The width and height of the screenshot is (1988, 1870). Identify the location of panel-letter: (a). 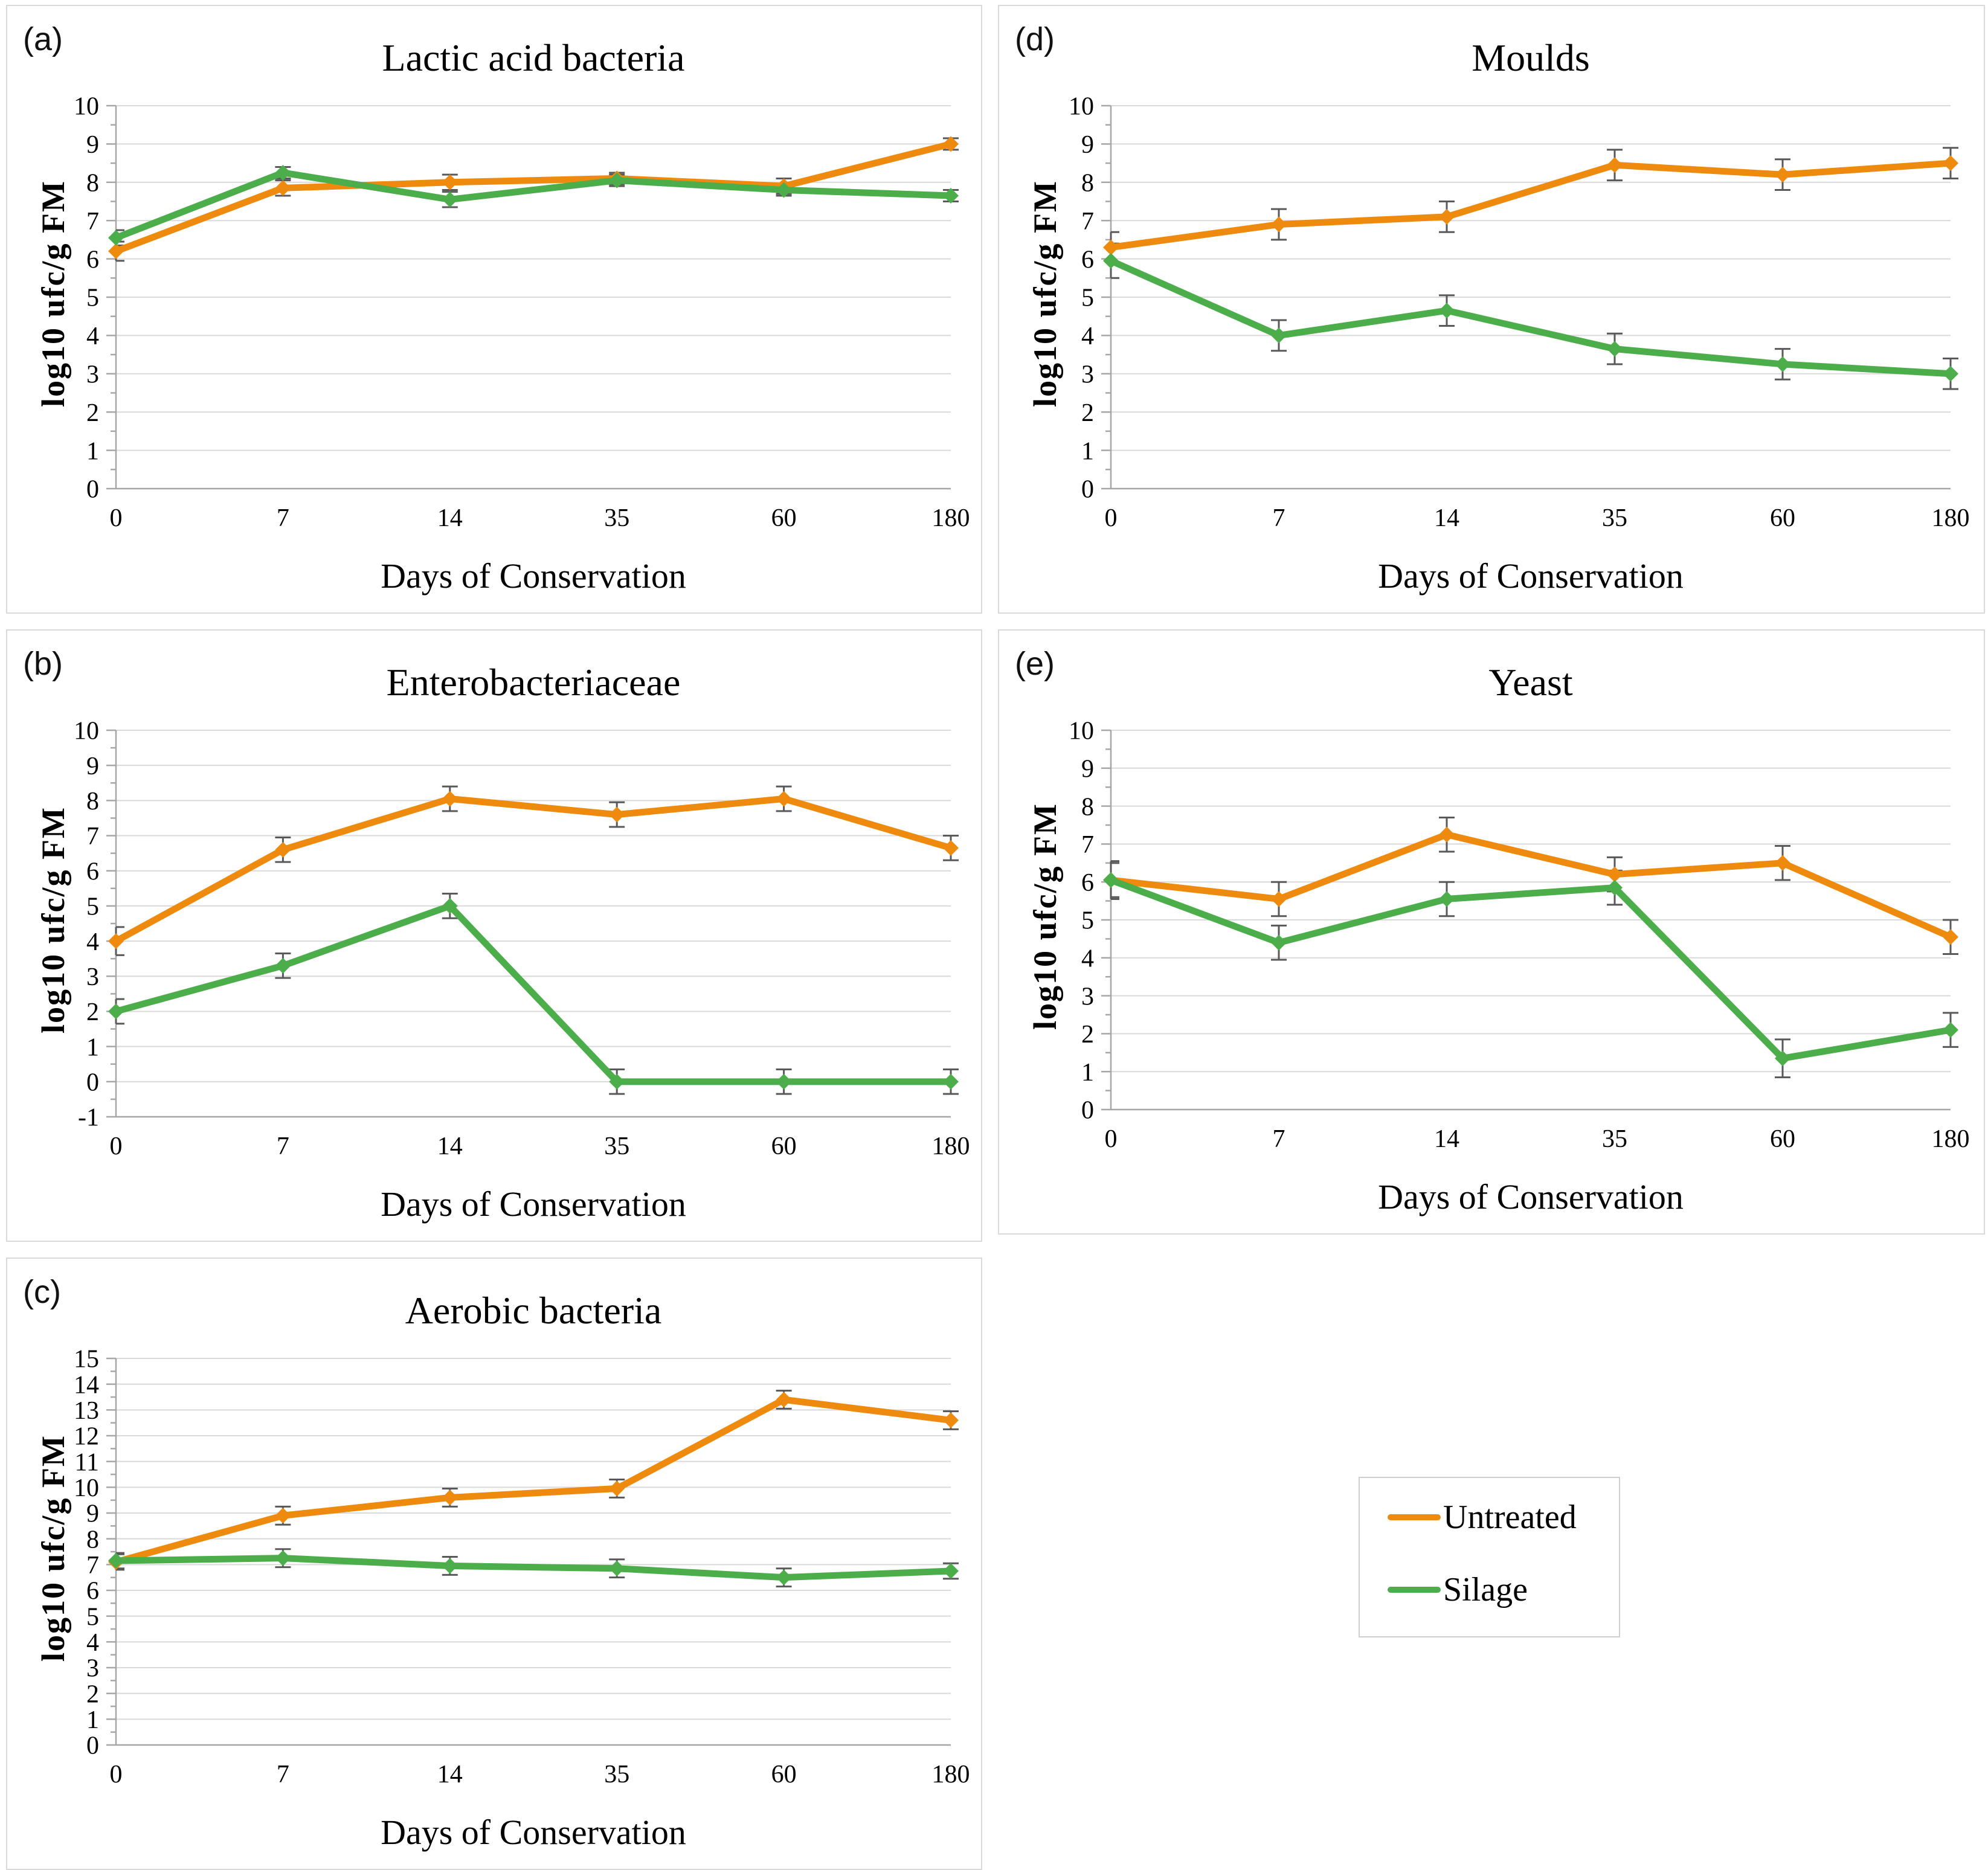
(43, 39).